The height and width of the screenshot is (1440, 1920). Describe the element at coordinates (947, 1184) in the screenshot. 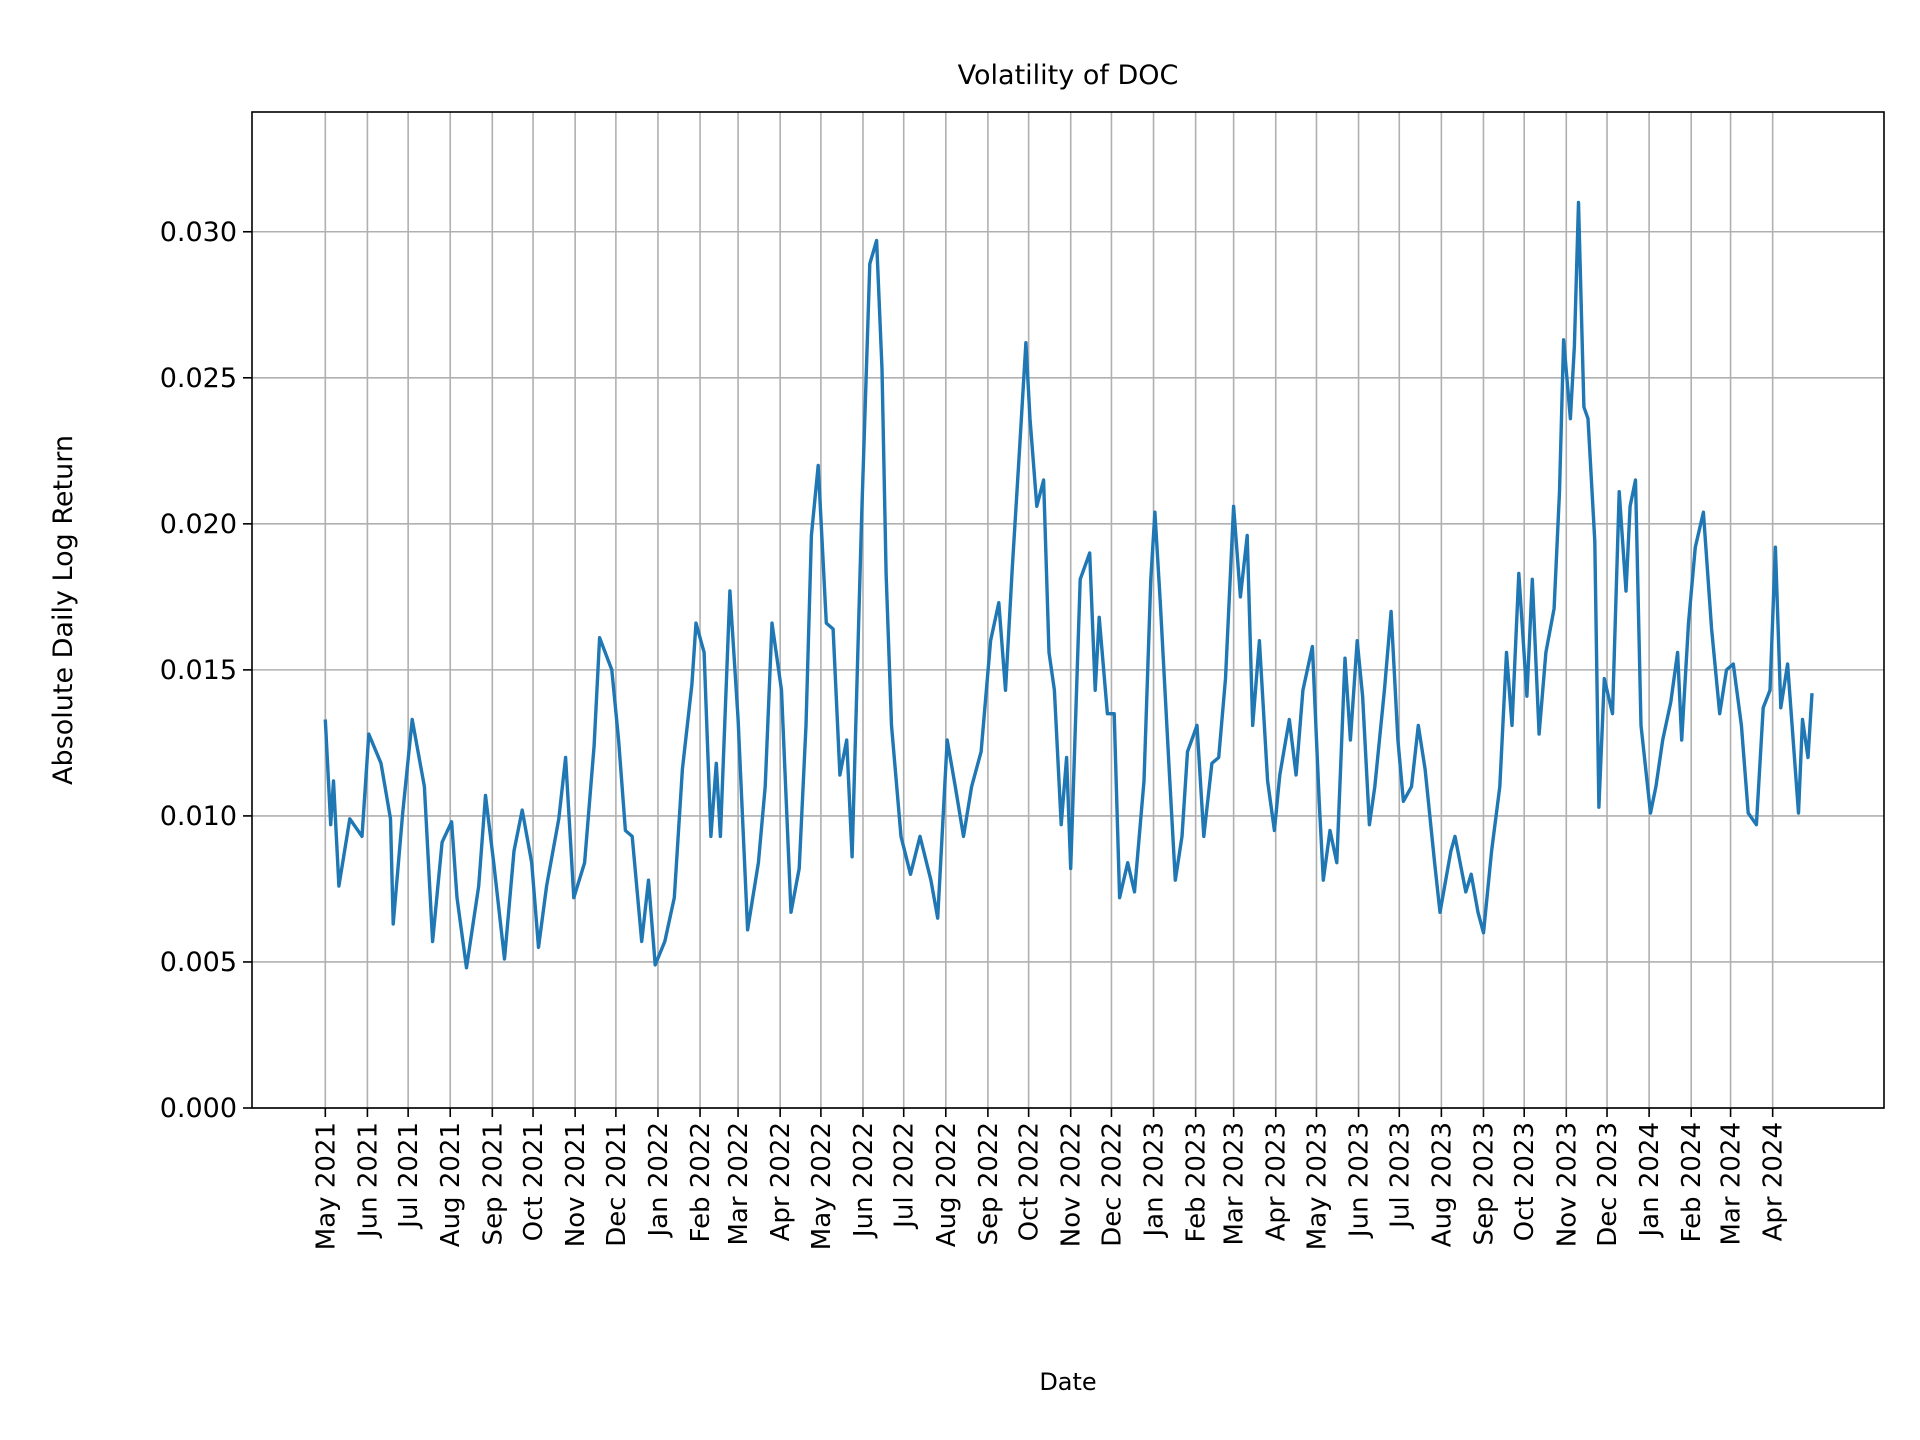

I see `x-tick-label: Aug 2022` at that location.